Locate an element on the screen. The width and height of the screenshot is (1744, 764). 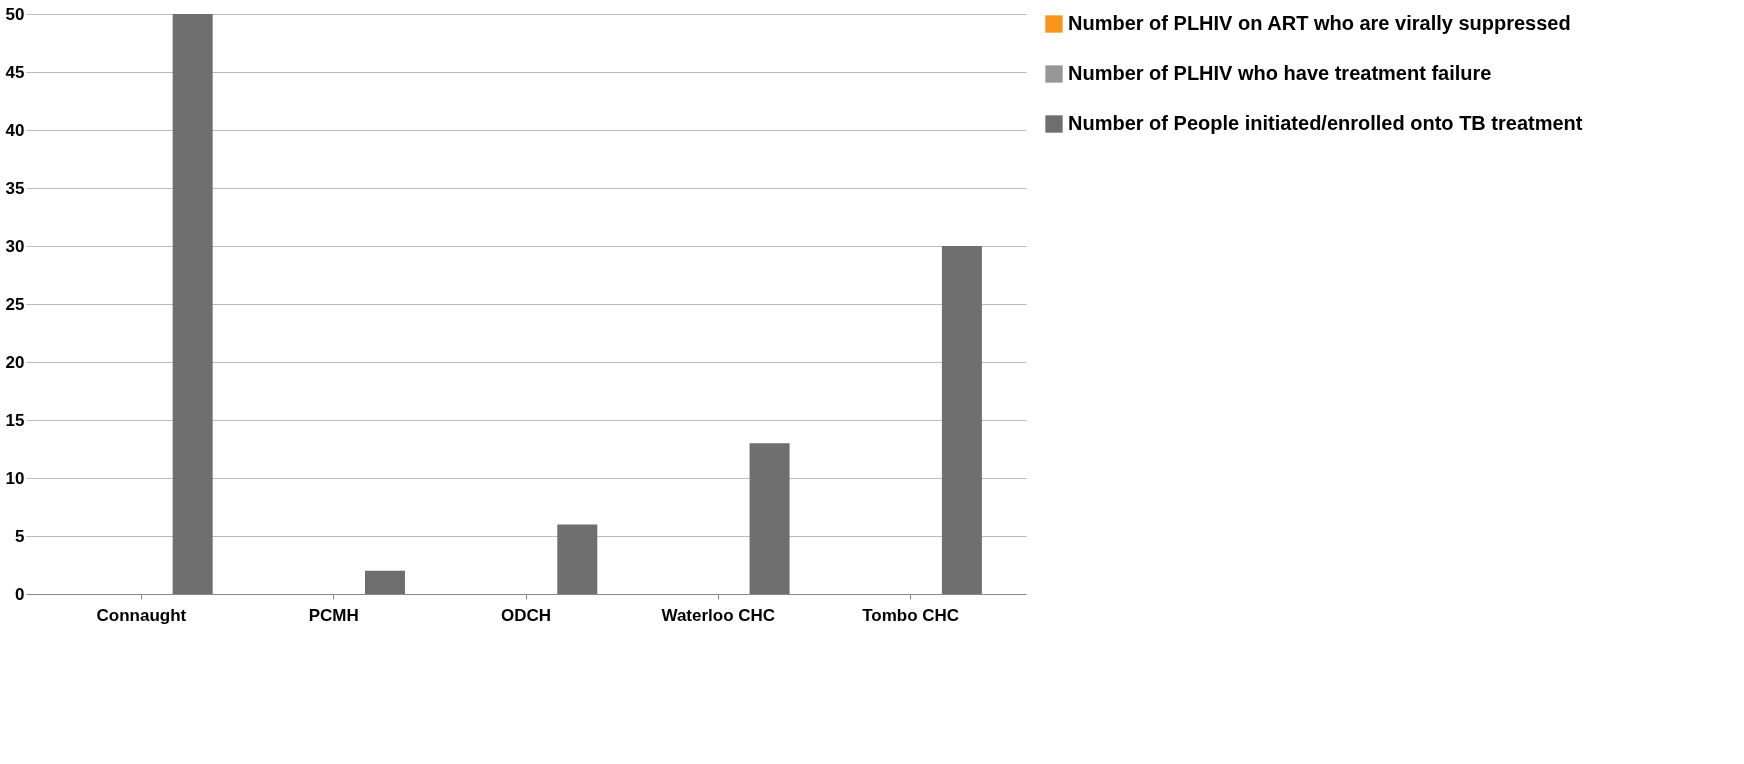
x-tick-label: PCMH is located at coordinates (333, 615).